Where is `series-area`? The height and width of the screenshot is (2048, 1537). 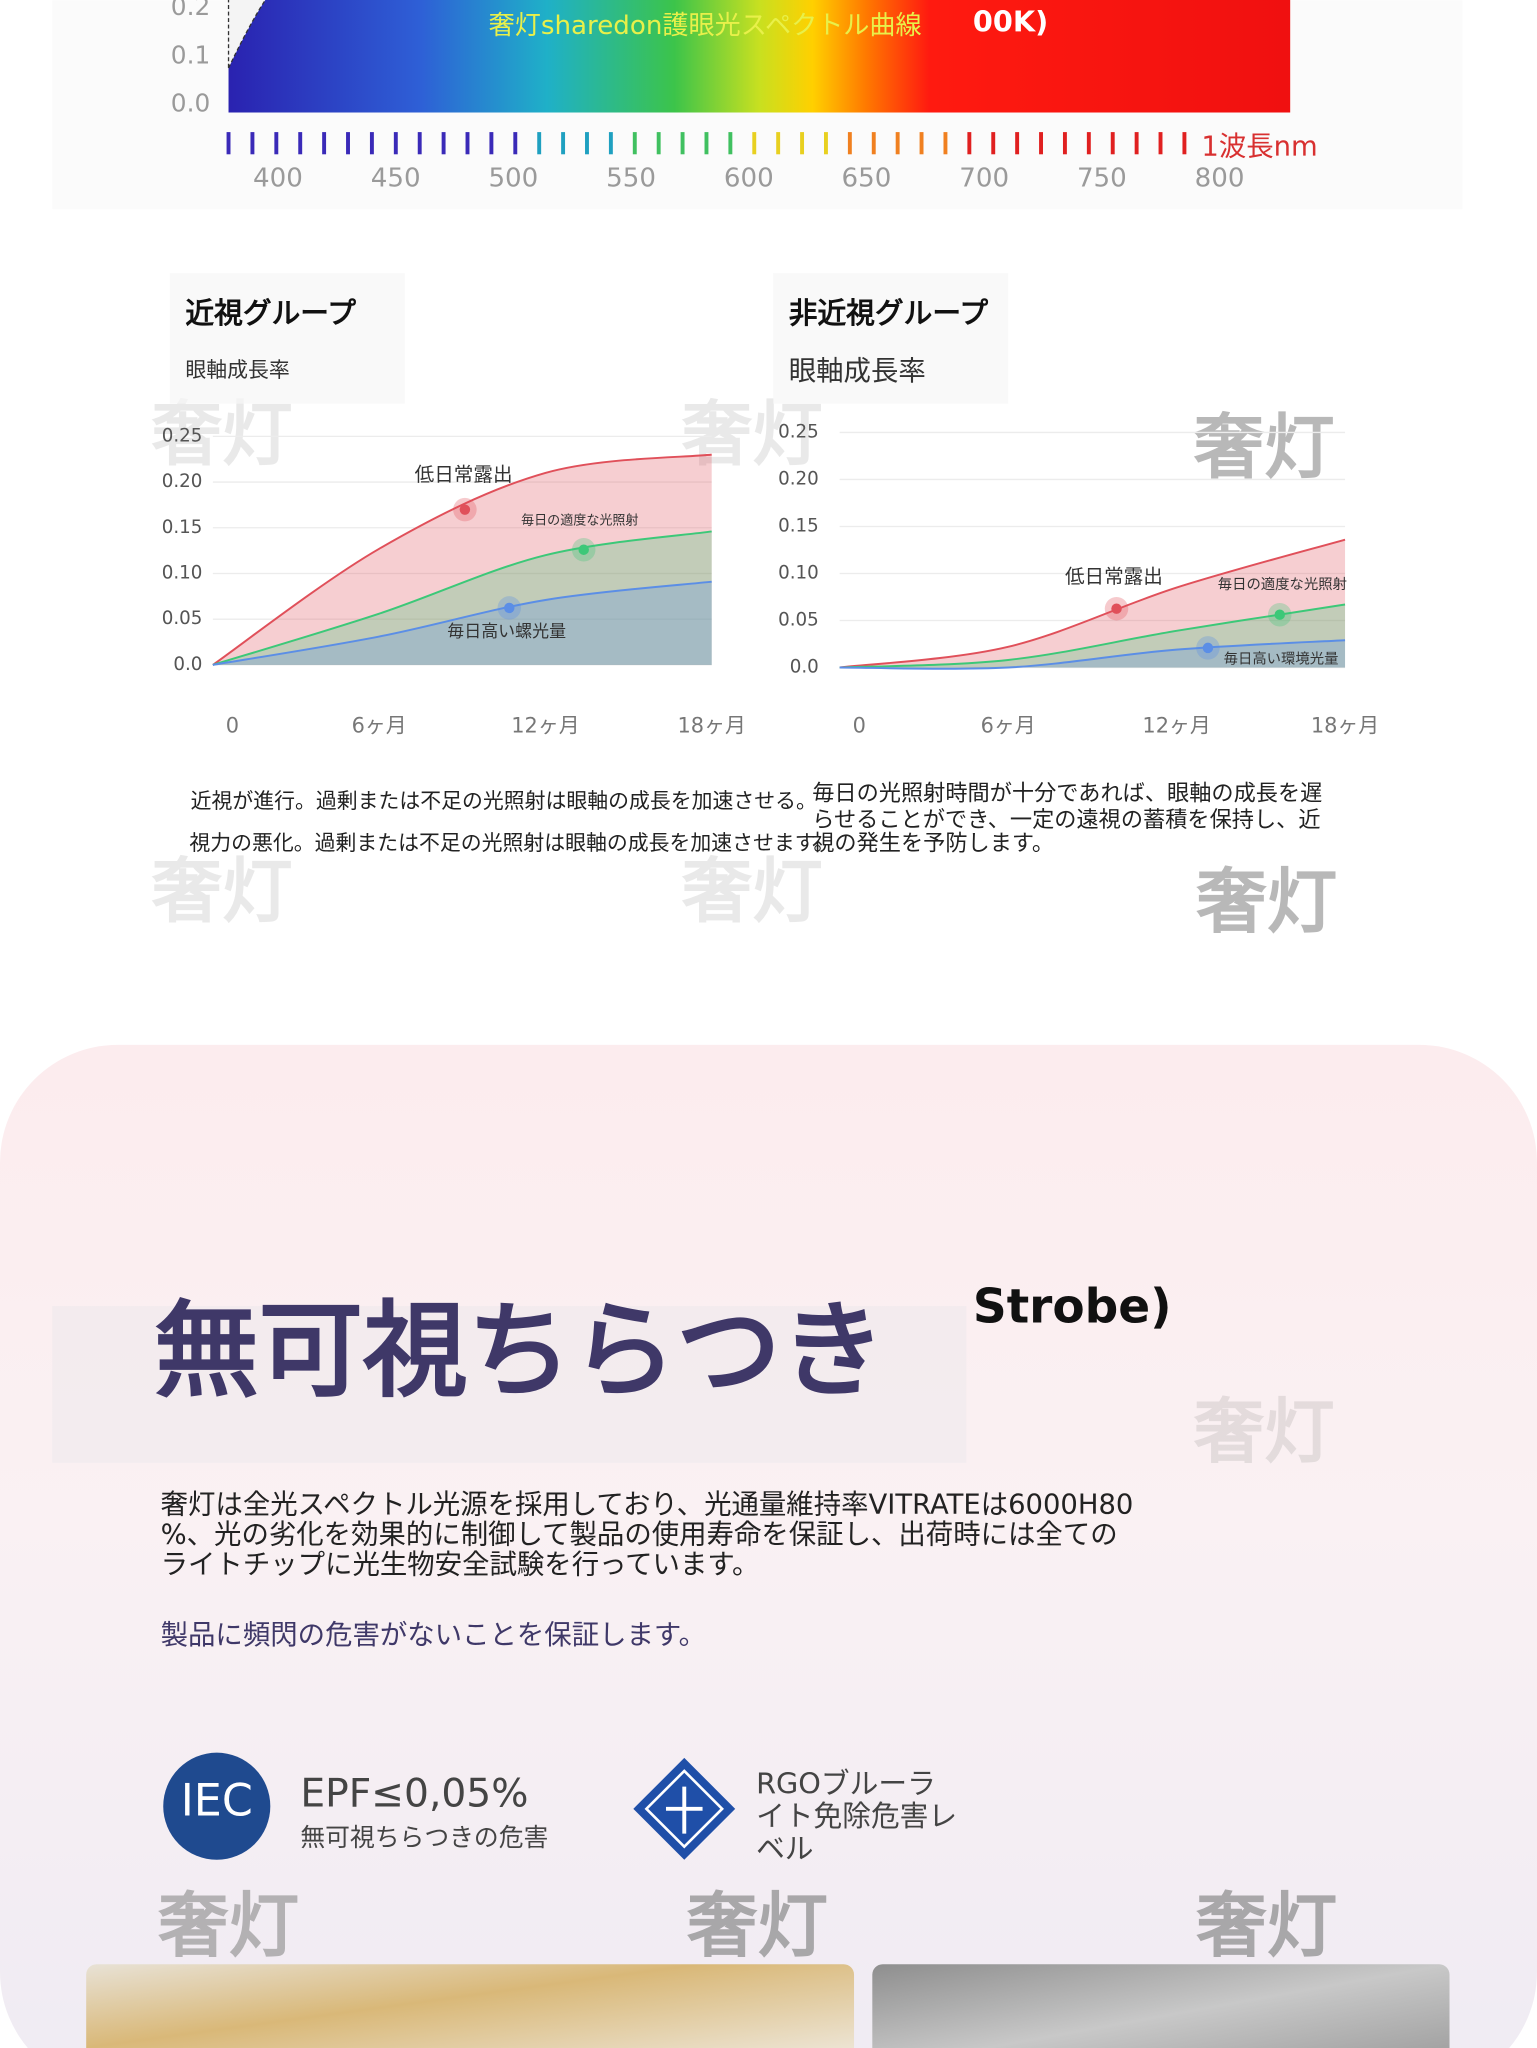 series-area is located at coordinates (462, 598).